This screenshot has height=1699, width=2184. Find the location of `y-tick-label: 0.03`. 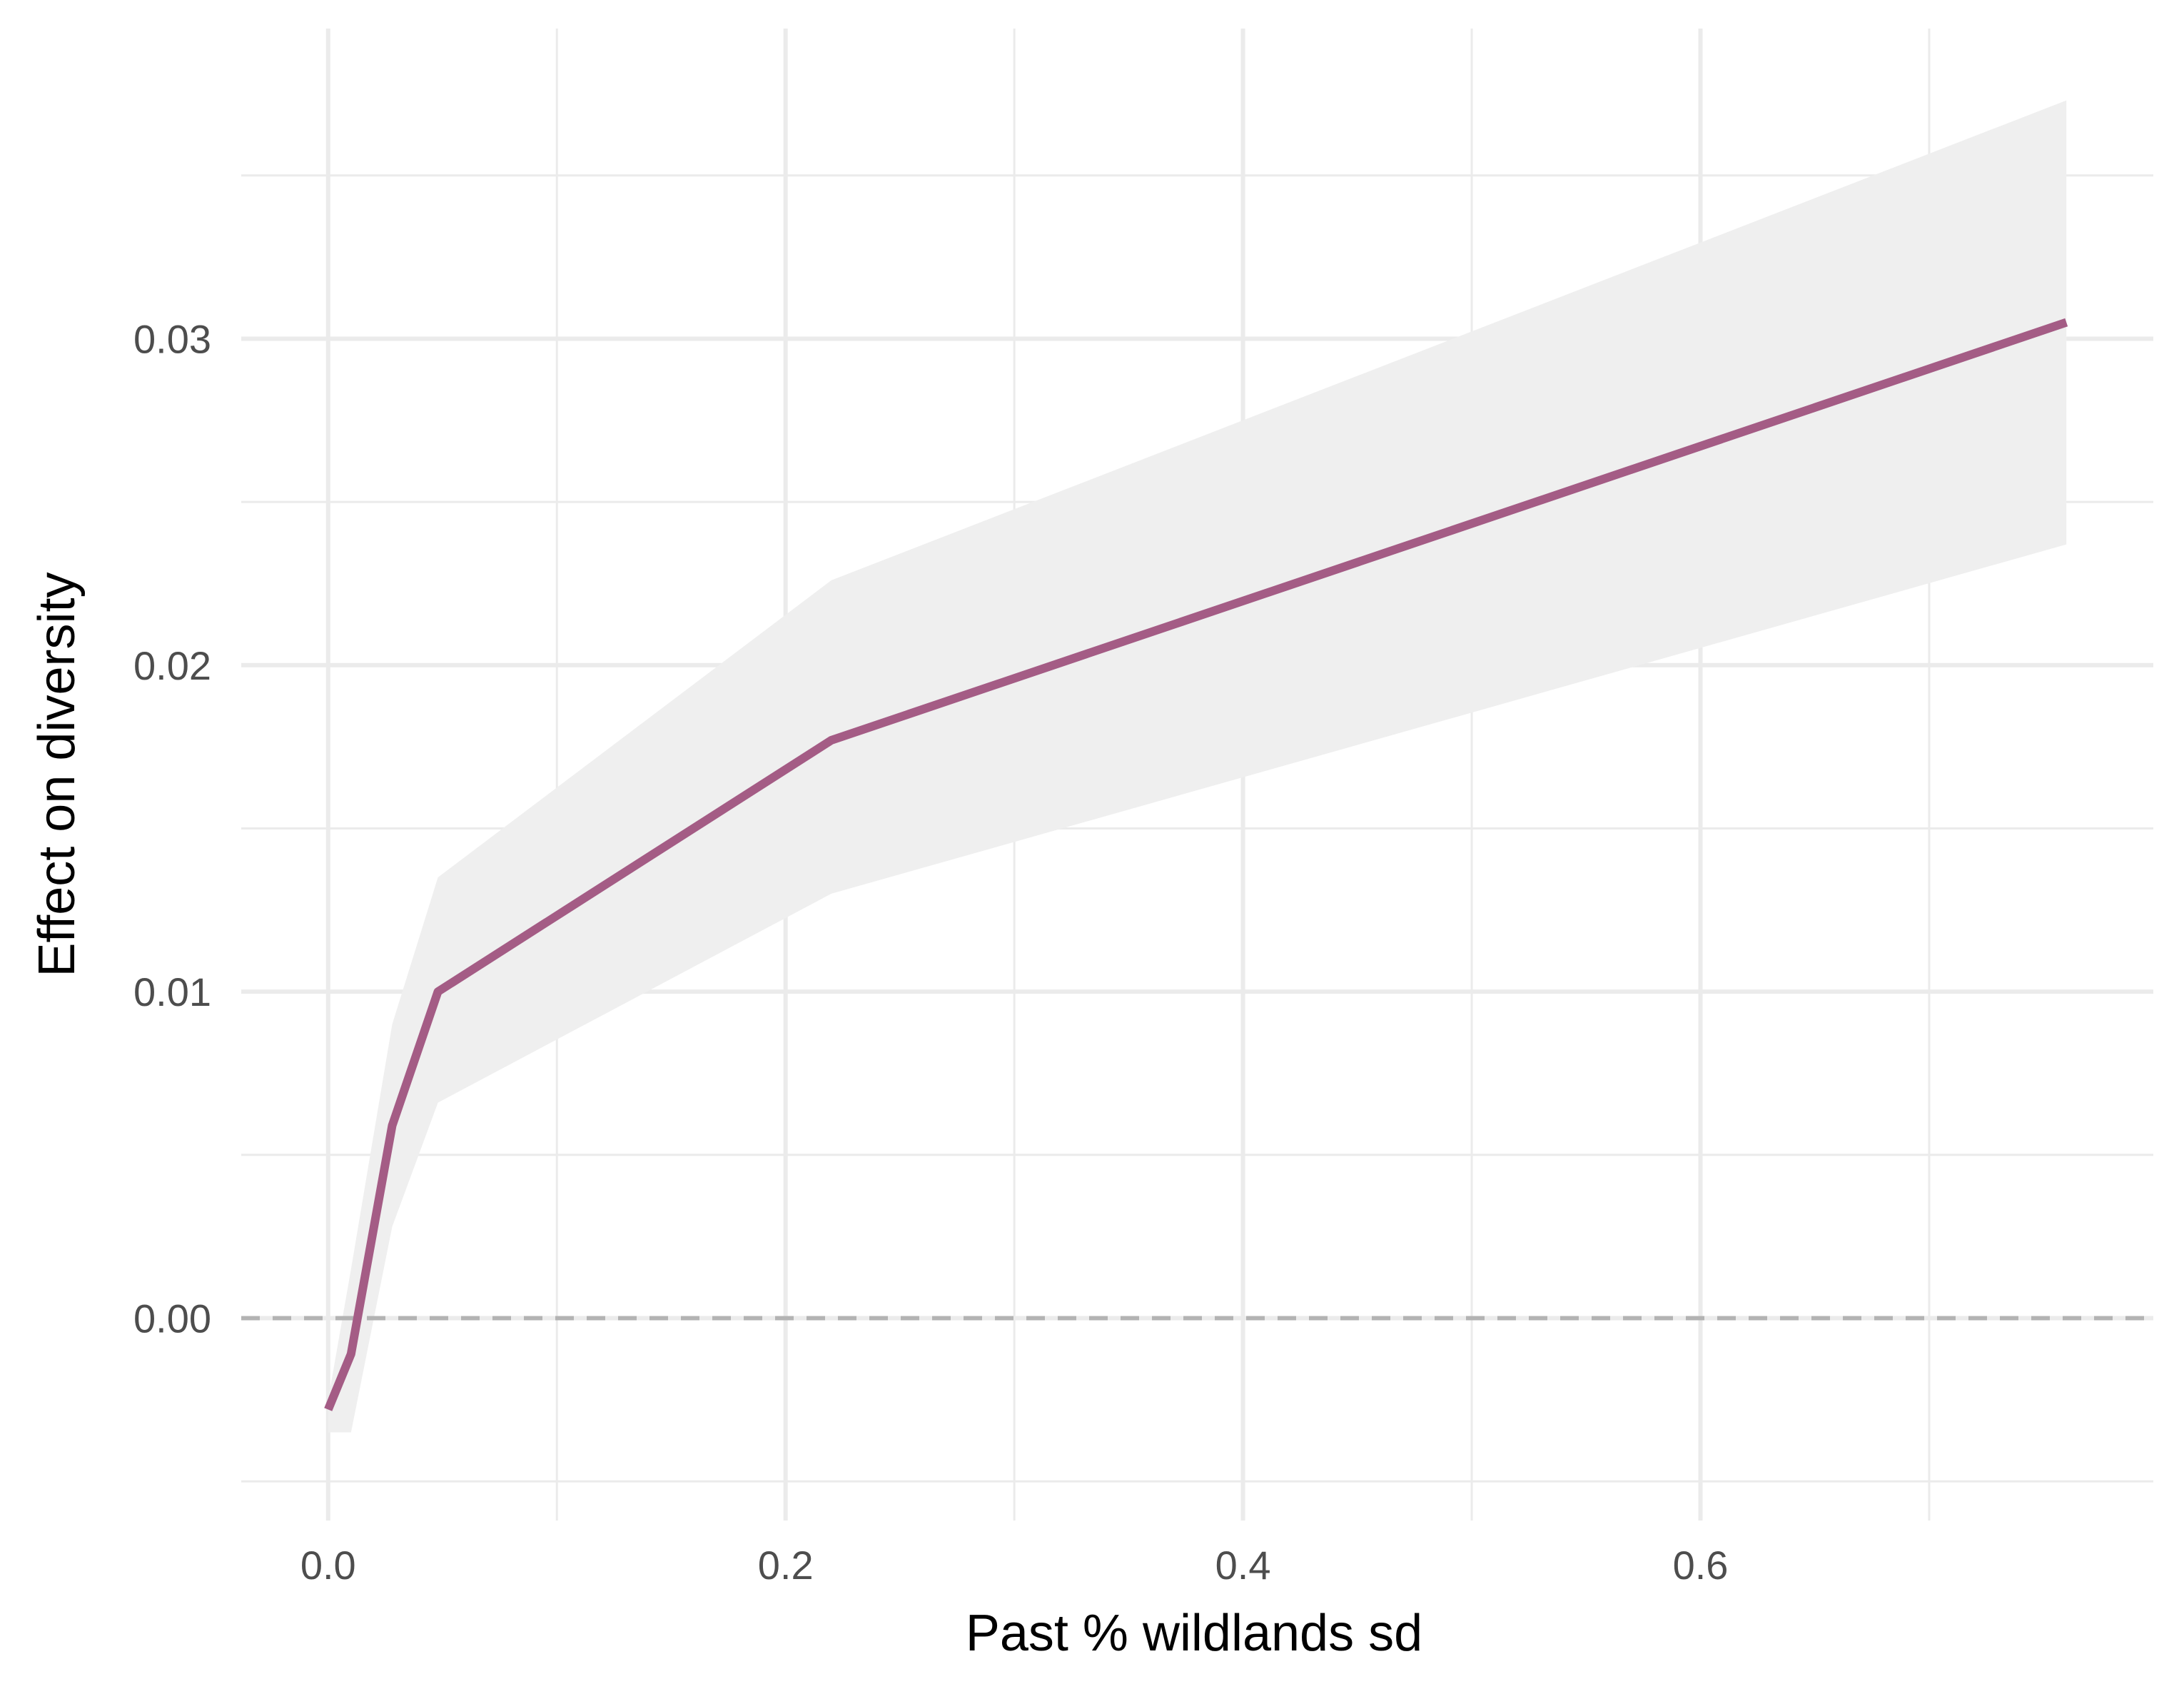

y-tick-label: 0.03 is located at coordinates (172, 338).